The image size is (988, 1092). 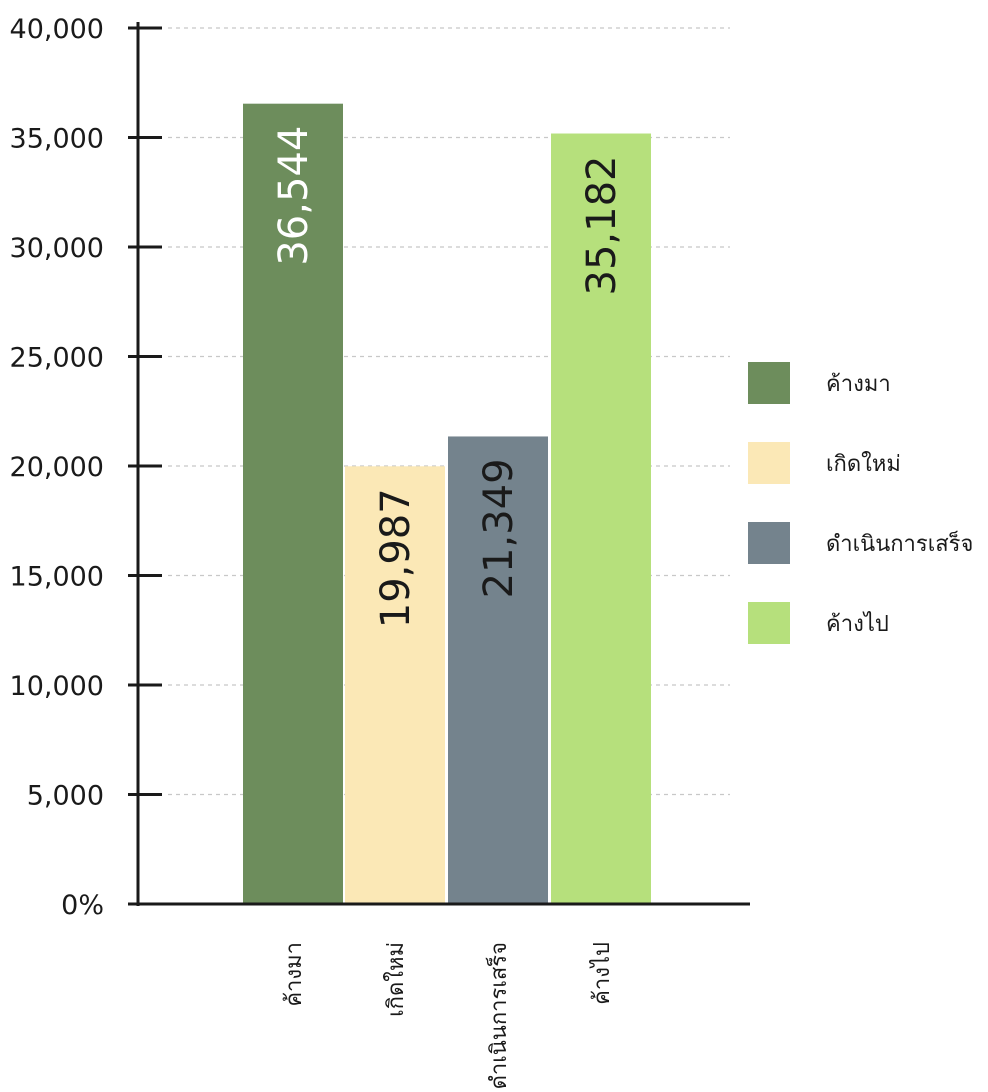 What do you see at coordinates (57, 248) in the screenshot?
I see `y-tick-label: 30,000` at bounding box center [57, 248].